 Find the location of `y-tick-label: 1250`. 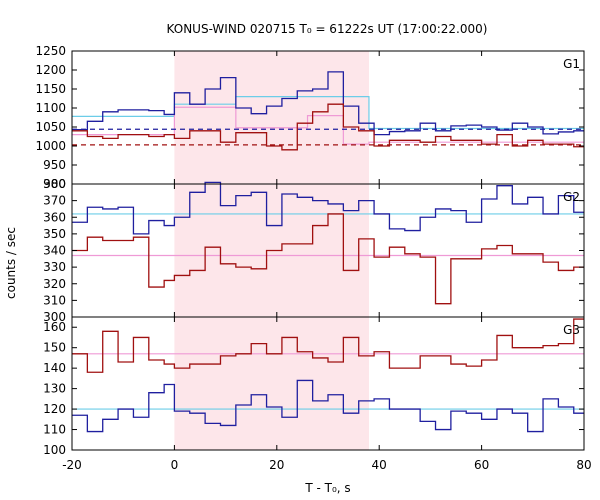

y-tick-label: 1250 is located at coordinates (50, 51).